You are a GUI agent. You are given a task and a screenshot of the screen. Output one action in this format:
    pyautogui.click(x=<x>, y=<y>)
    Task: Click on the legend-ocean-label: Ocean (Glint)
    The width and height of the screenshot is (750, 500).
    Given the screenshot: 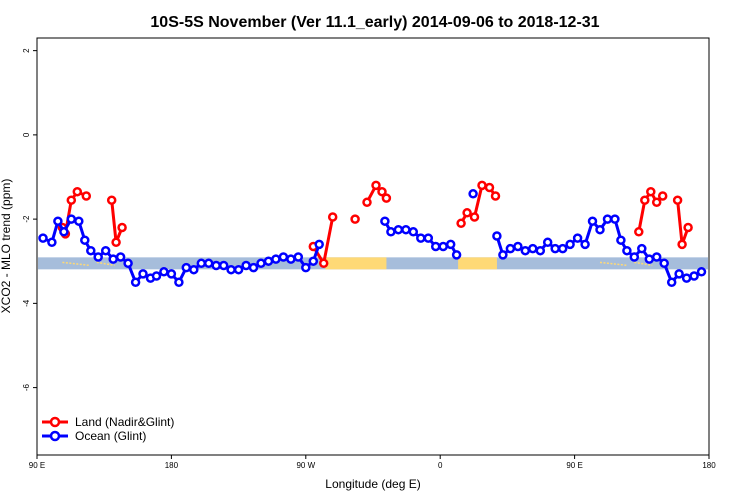 What is the action you would take?
    pyautogui.click(x=110, y=436)
    